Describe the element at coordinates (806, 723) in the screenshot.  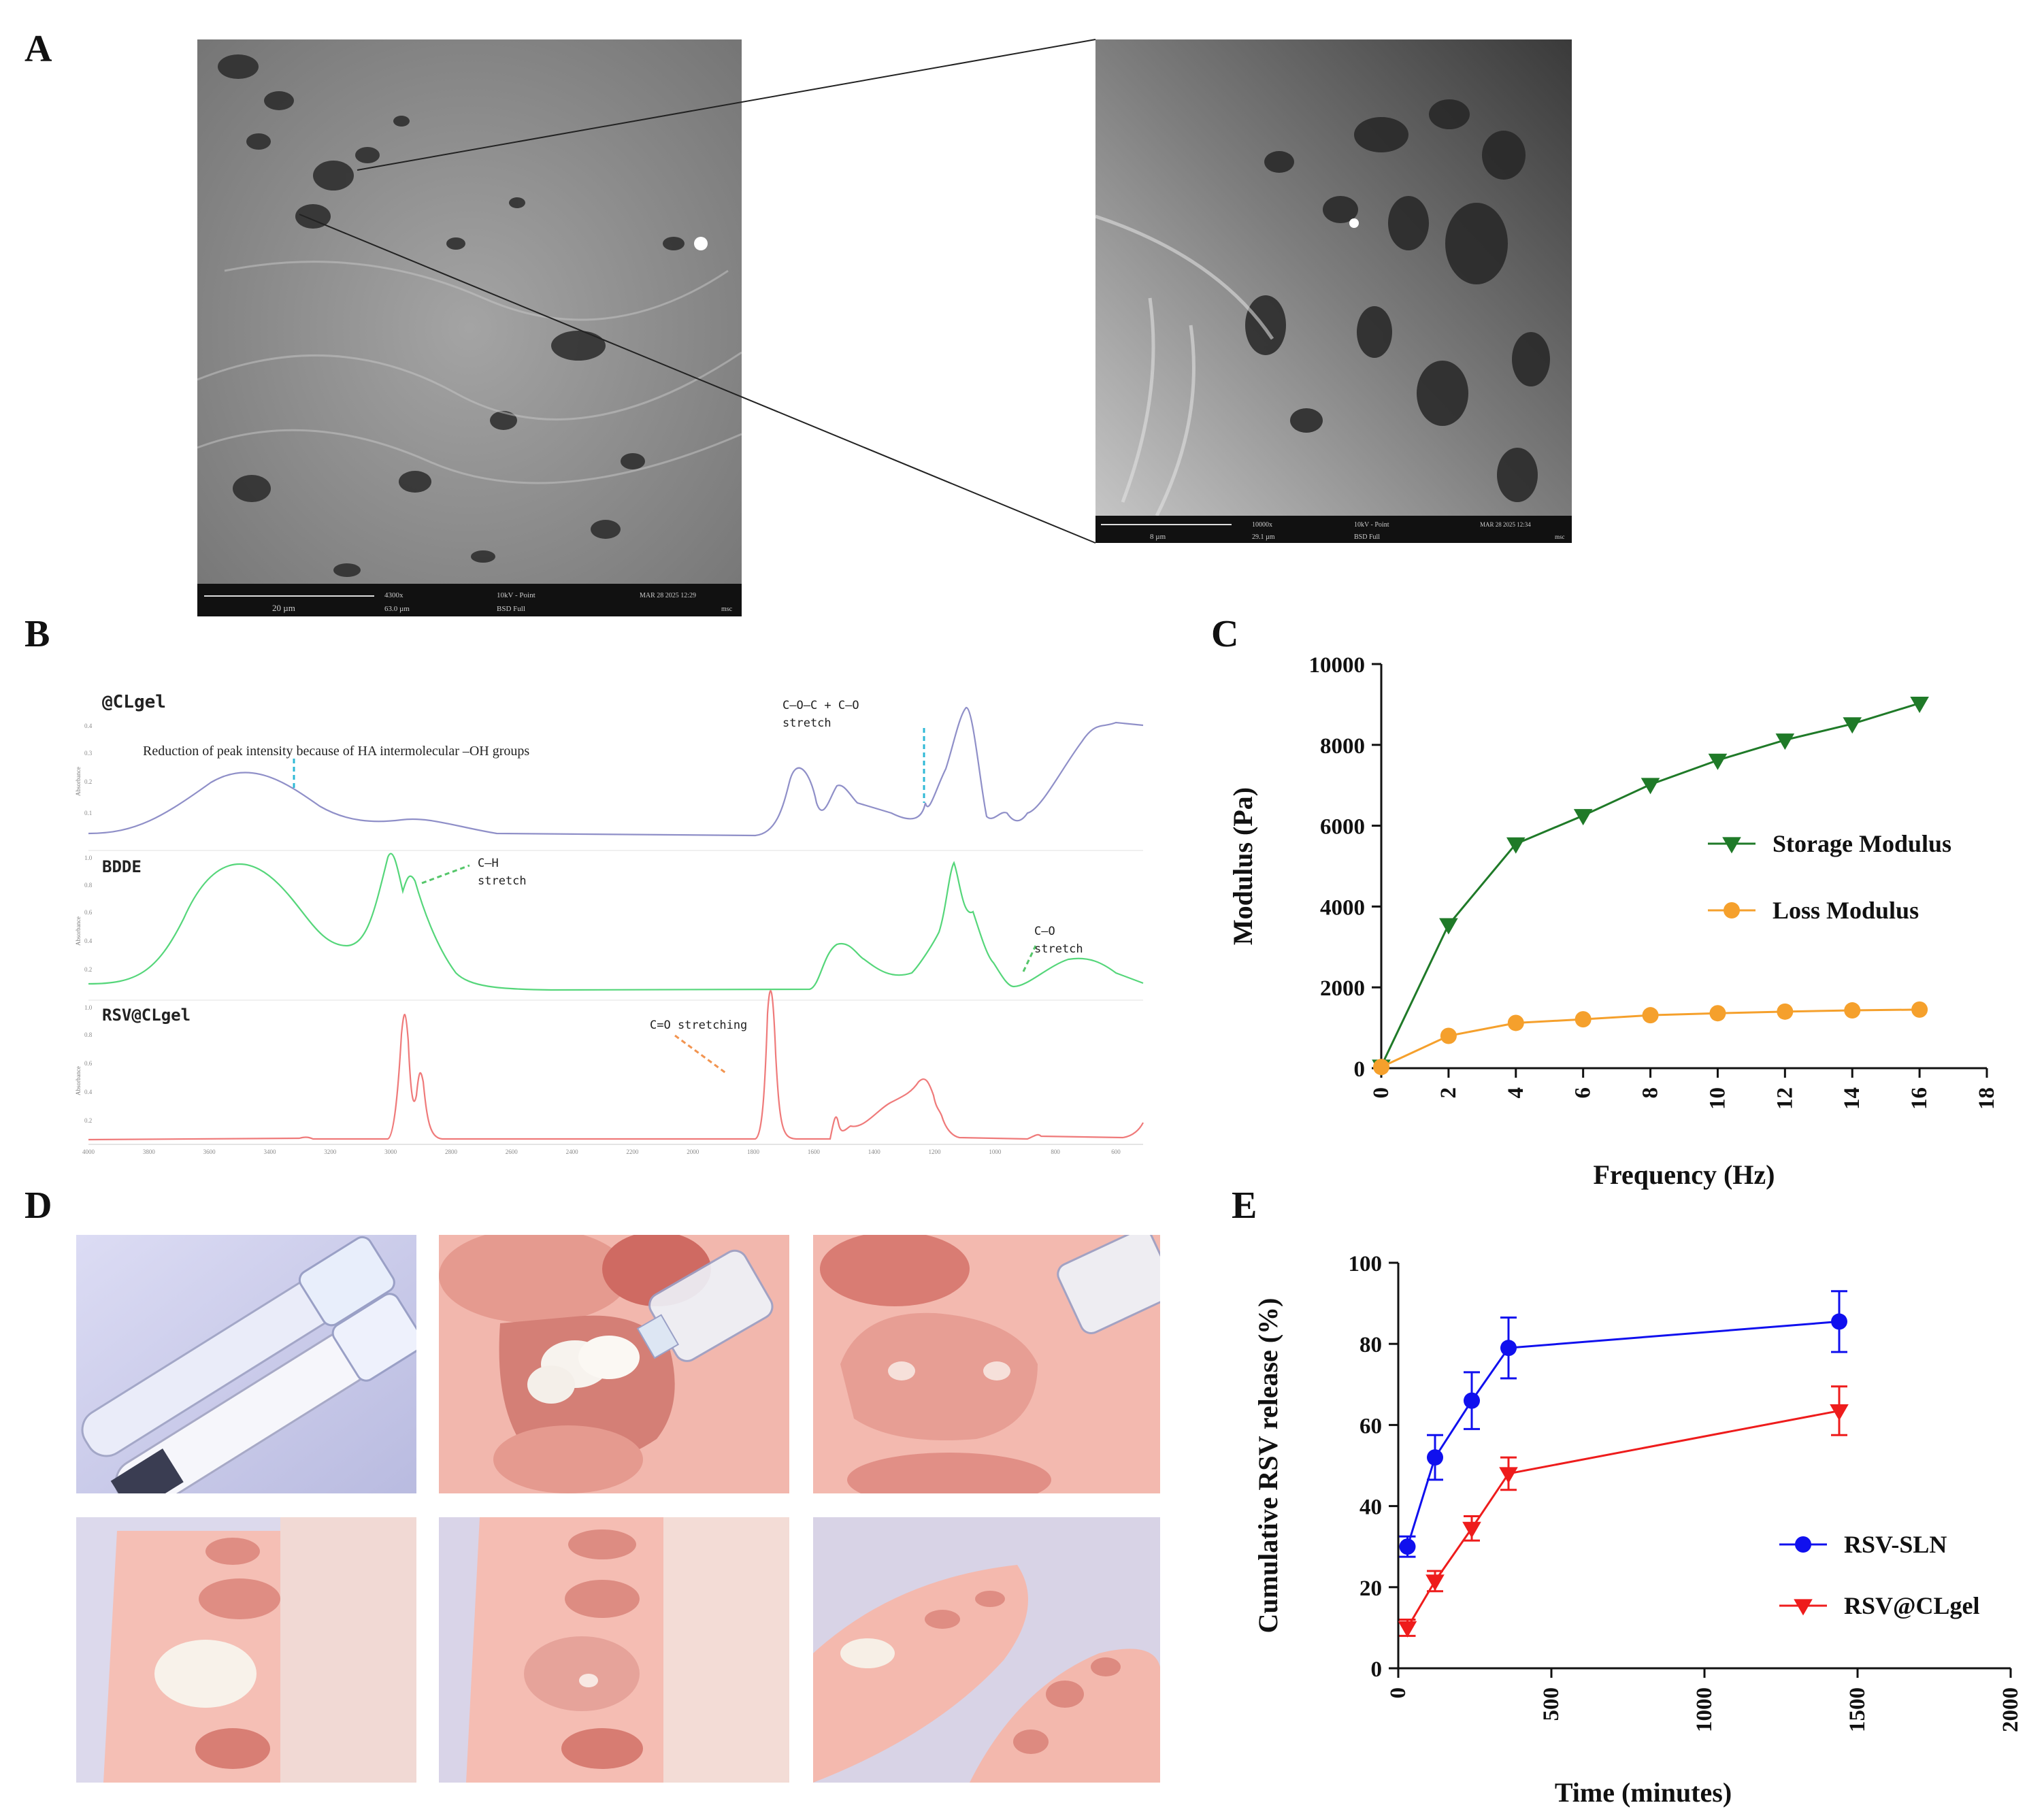
I see `ftir-annotation-coc-2: stretch` at that location.